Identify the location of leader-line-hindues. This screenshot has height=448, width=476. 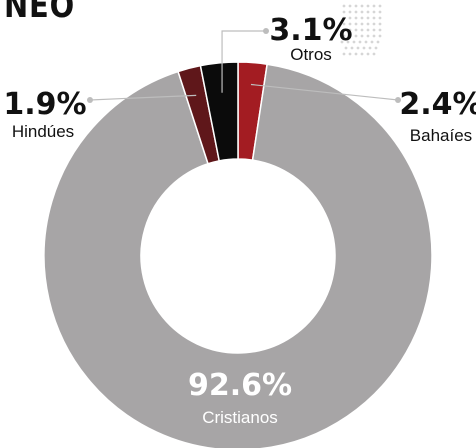
(143, 97).